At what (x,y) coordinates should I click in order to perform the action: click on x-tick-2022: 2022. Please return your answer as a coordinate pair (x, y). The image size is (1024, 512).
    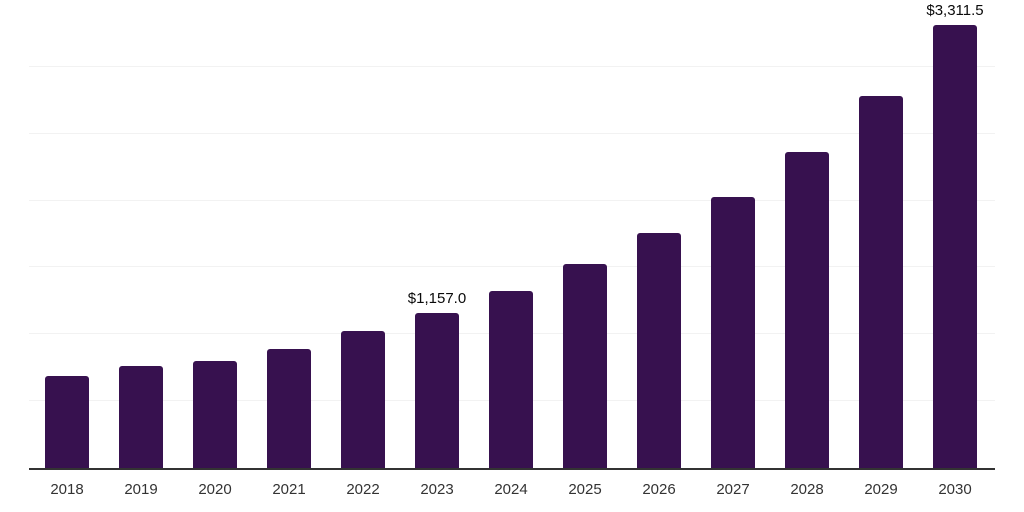
    Looking at the image, I should click on (363, 489).